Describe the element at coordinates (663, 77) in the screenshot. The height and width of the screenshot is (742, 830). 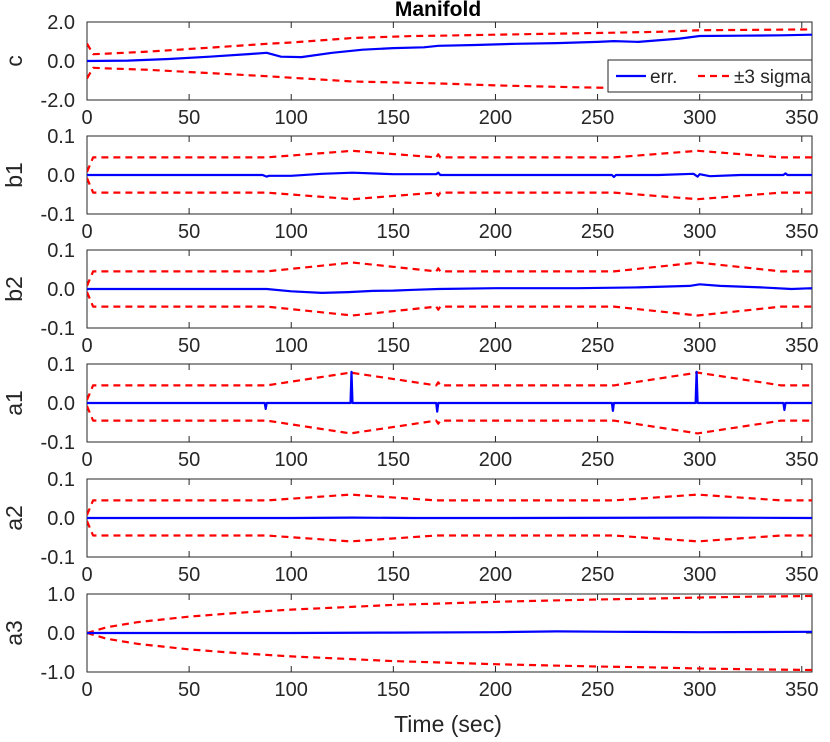
I see `legend-err-label: err.` at that location.